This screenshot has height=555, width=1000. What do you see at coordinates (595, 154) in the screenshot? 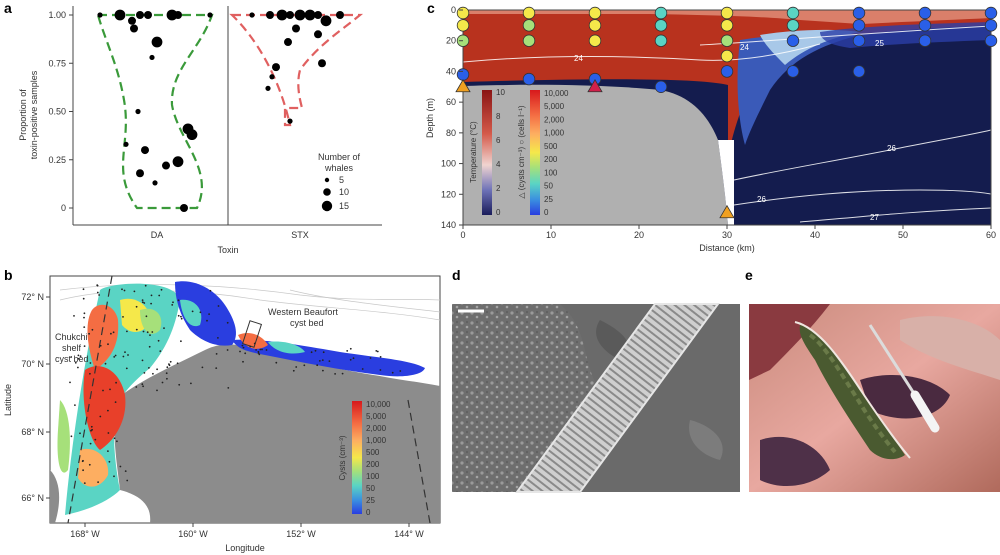
I see `c-seafloor` at bounding box center [595, 154].